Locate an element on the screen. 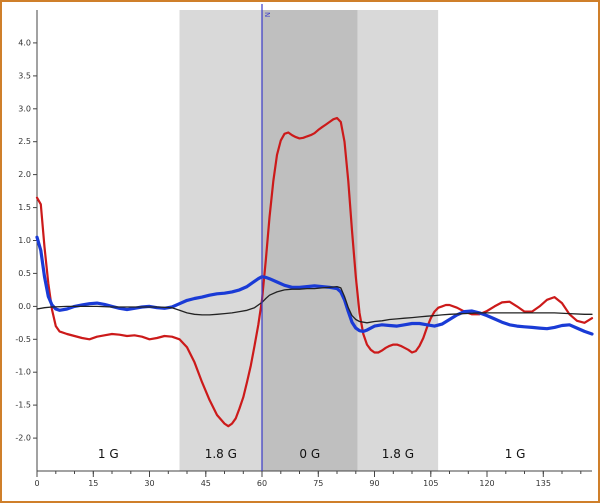  y-tick-label: -0.5 is located at coordinates (23, 339).